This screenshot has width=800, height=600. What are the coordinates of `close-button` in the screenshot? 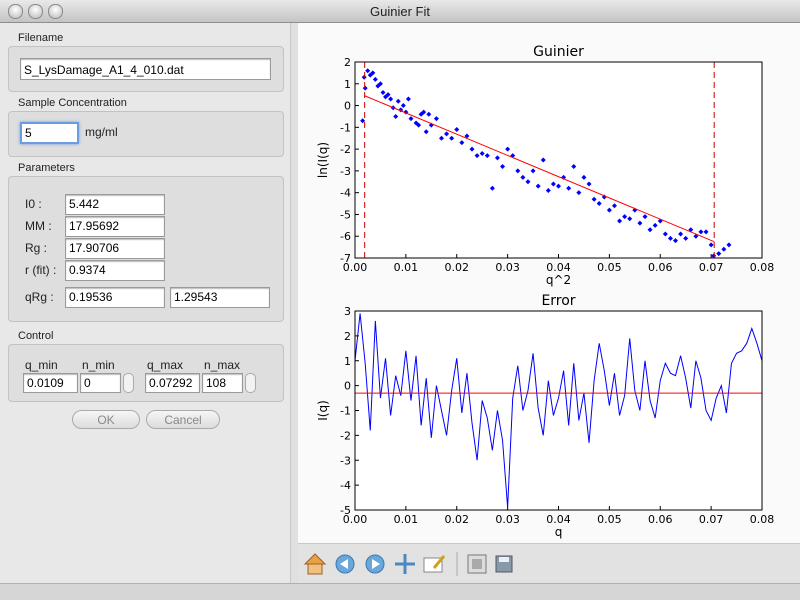 It's located at (15, 11).